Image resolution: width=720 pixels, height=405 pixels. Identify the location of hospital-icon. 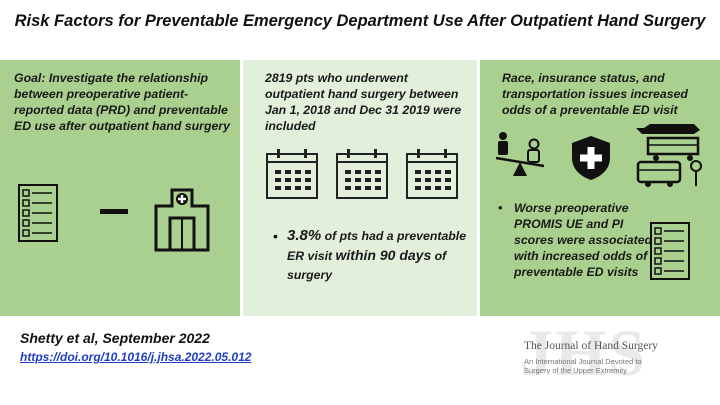
(182, 220).